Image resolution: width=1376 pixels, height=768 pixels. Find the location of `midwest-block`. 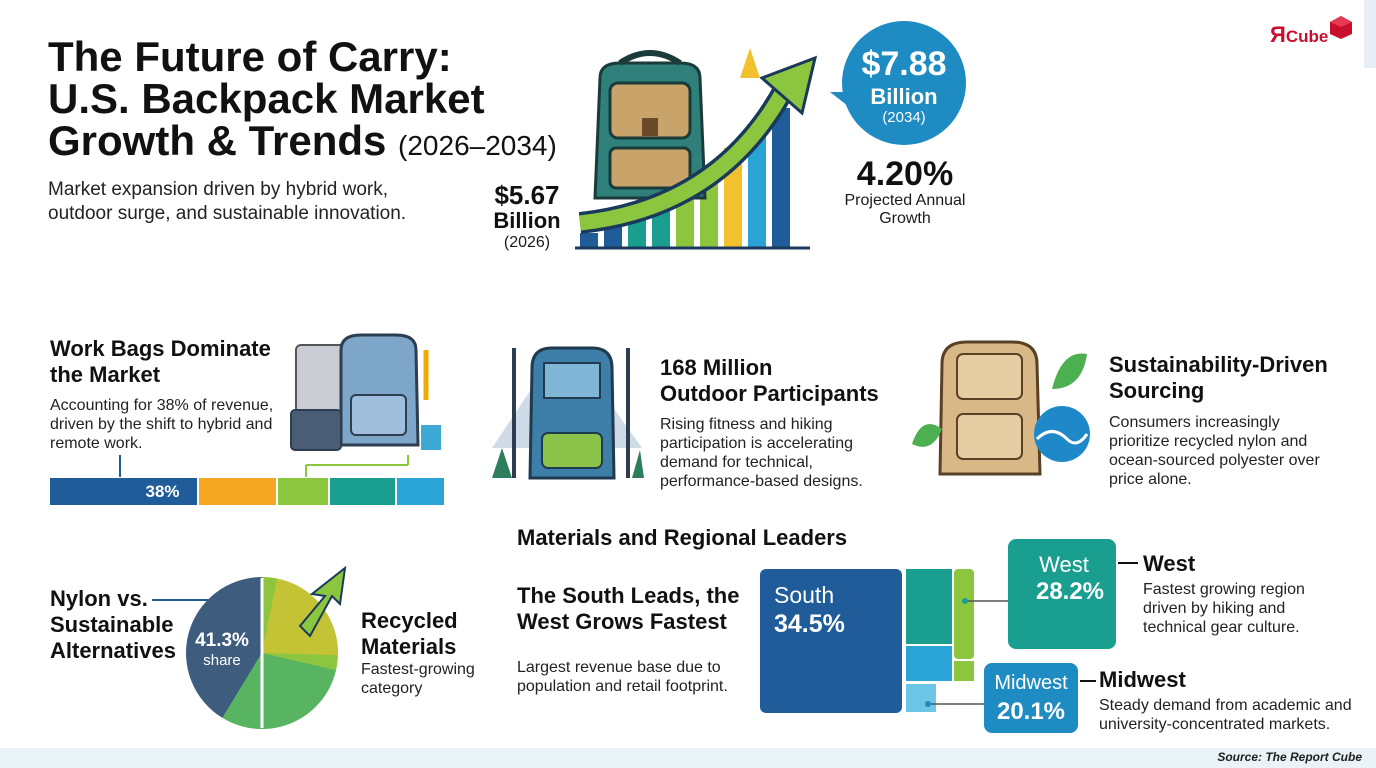

midwest-block is located at coordinates (1031, 698).